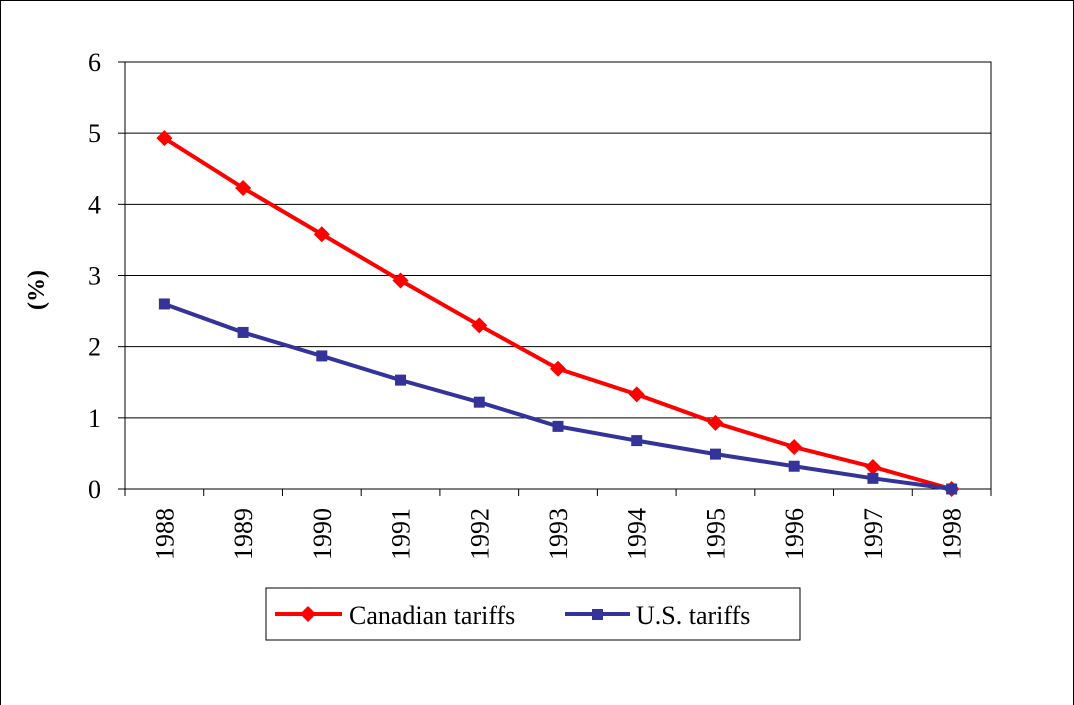  I want to click on x-tick-label: 1988, so click(164, 534).